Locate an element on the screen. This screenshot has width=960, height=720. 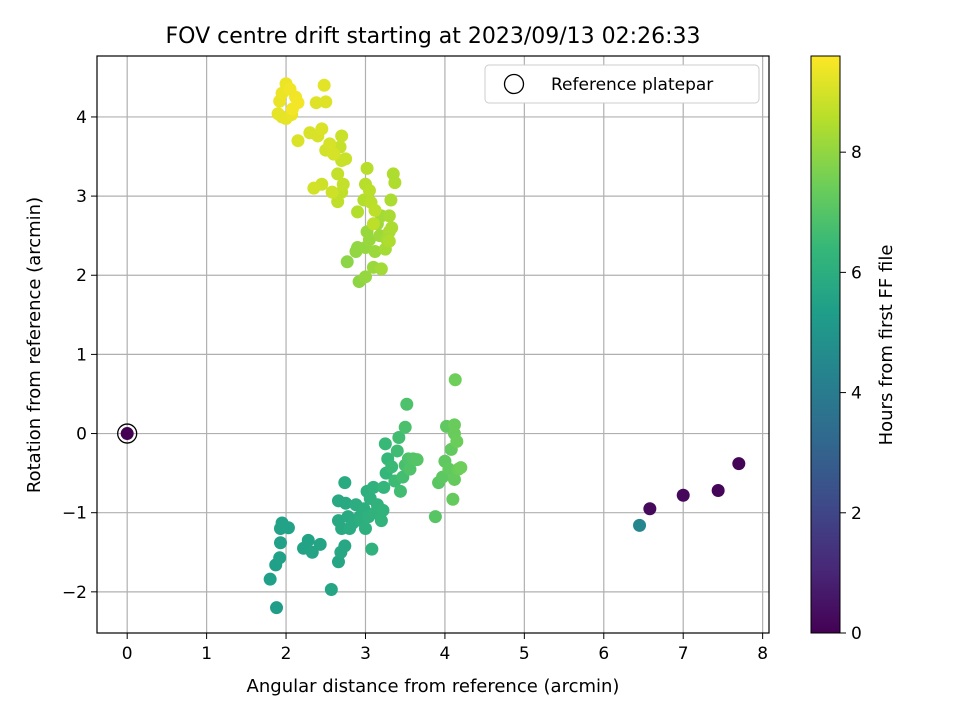
colorbar-tick-label: 4 is located at coordinates (856, 394).